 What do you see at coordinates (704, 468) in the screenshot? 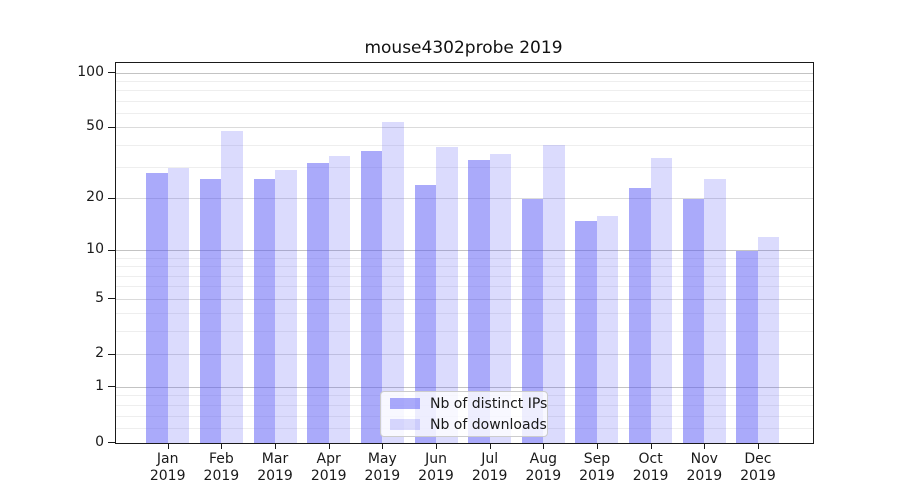
I see `x-tick-label-nov: Nov 2019` at bounding box center [704, 468].